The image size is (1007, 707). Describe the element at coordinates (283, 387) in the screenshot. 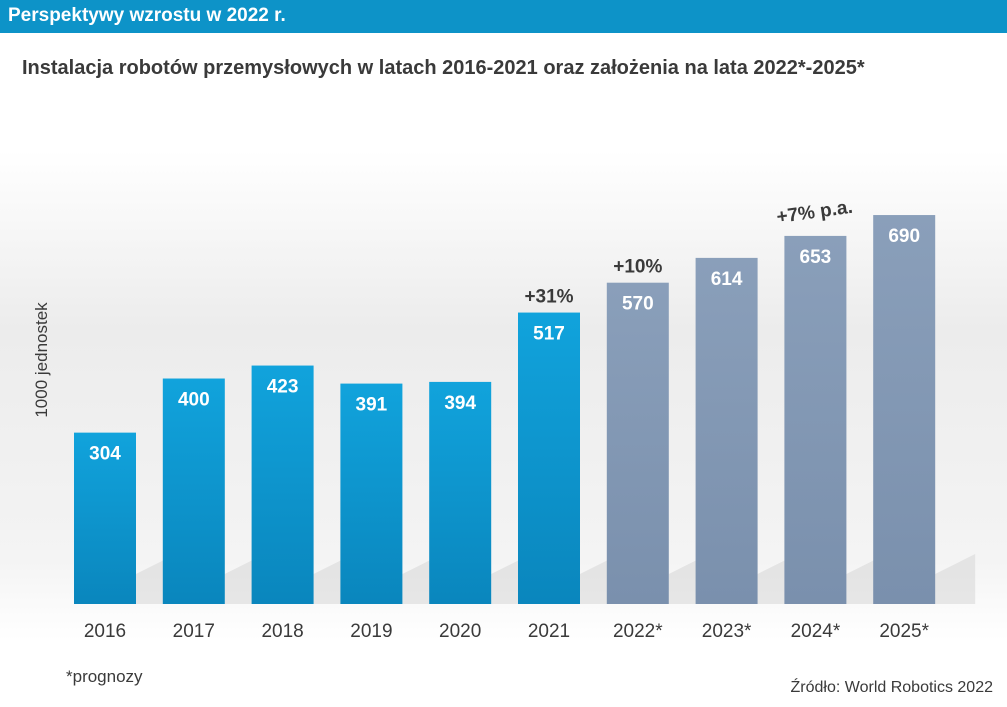

I see `data-label: 423` at that location.